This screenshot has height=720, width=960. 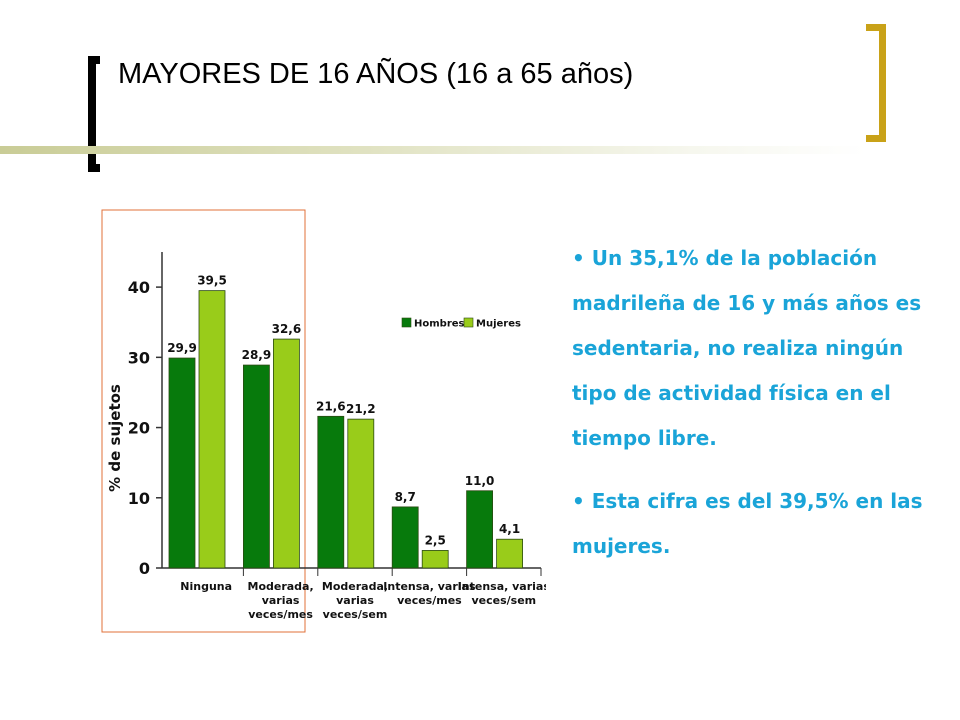 I want to click on data-label: 28,9, so click(x=257, y=355).